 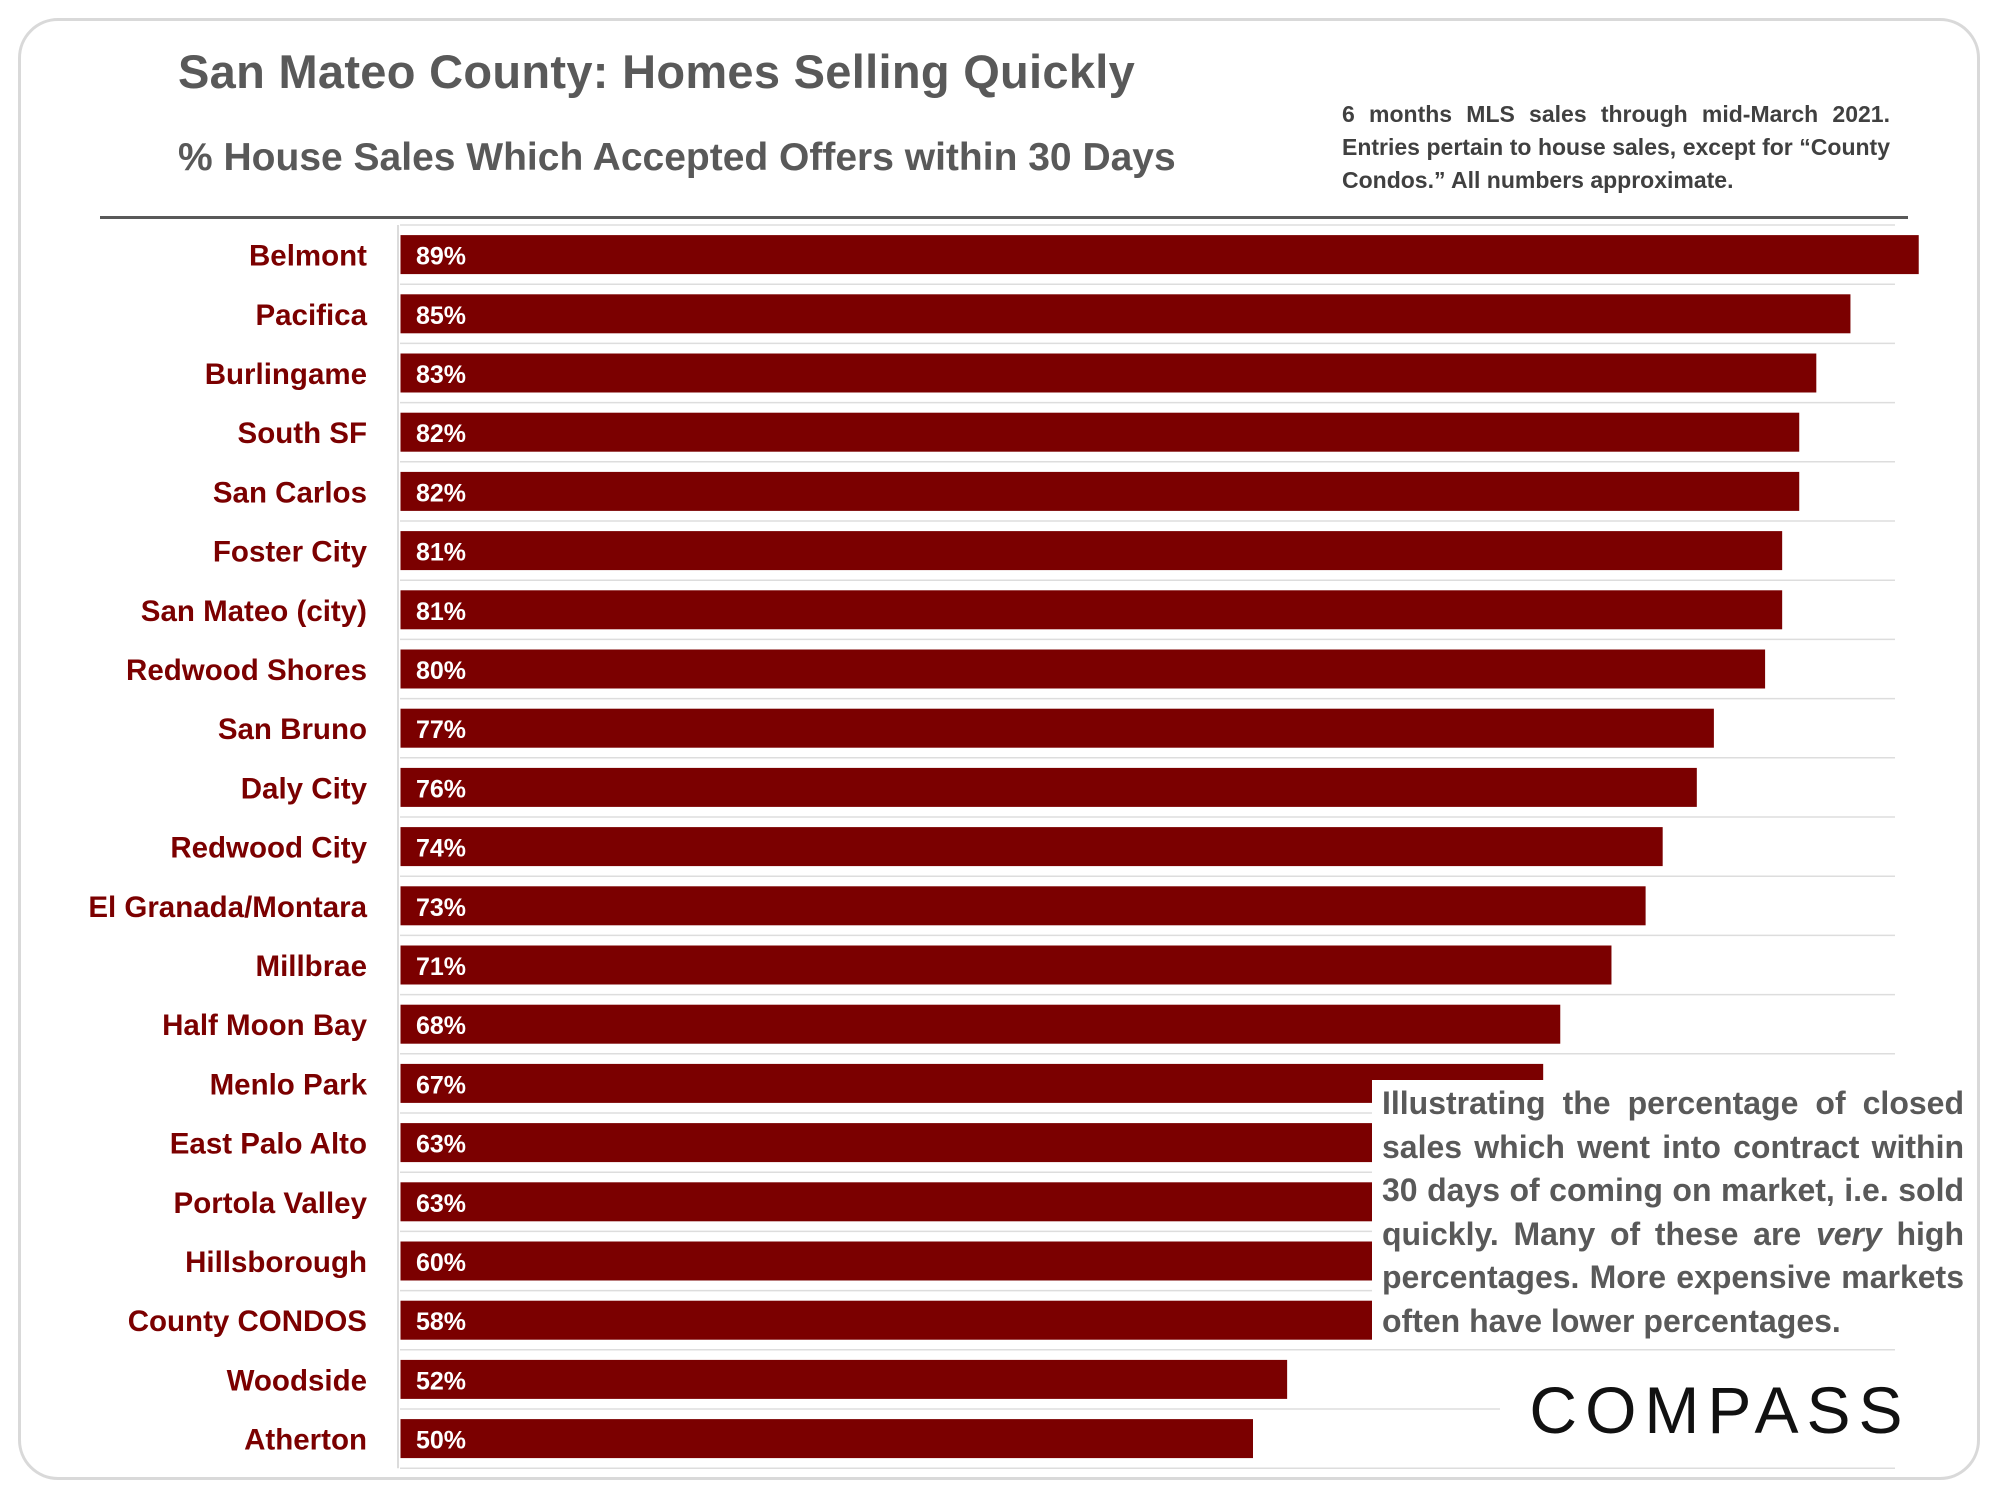 I want to click on bar-daly-city, so click(x=1048, y=787).